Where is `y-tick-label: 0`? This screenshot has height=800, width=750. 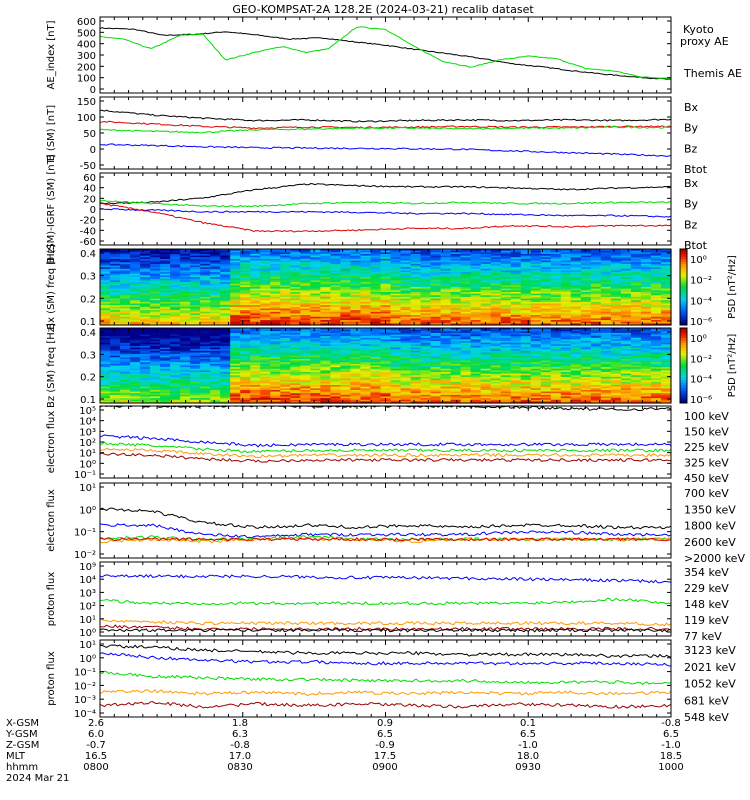 y-tick-label: 0 is located at coordinates (93, 90).